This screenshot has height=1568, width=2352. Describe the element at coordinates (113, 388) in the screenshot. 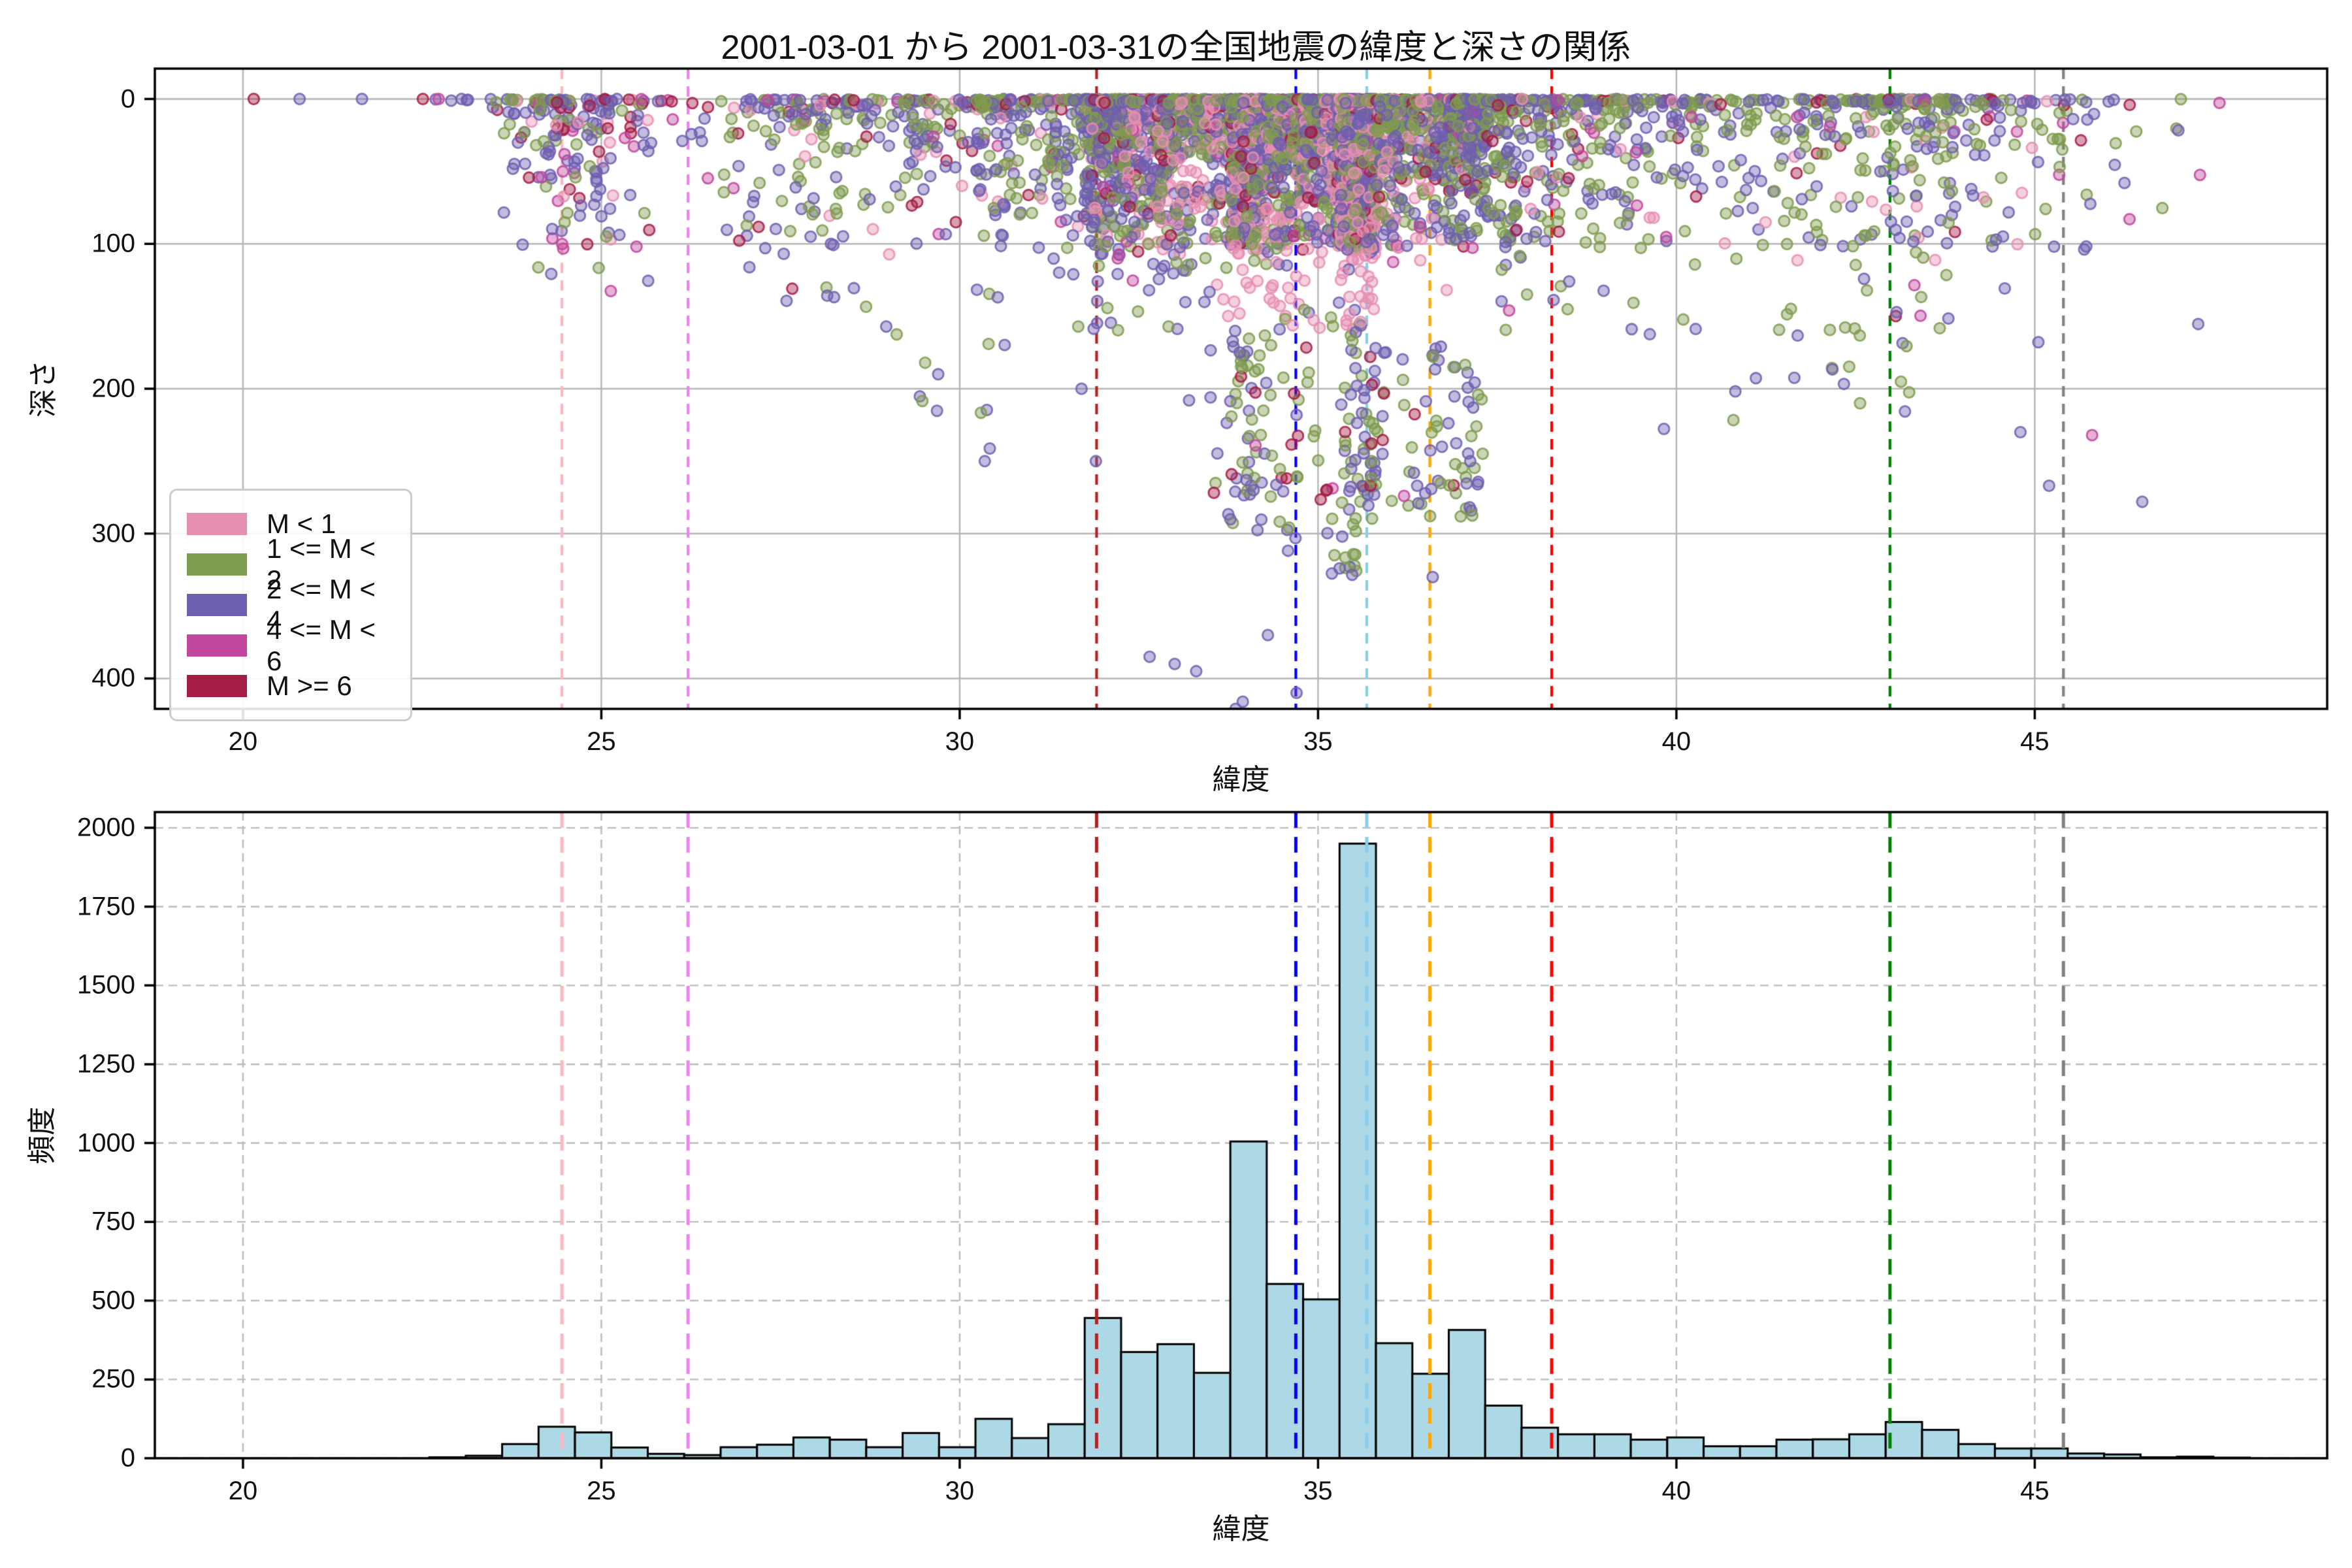

I see `top-y-tick-label: 200` at that location.